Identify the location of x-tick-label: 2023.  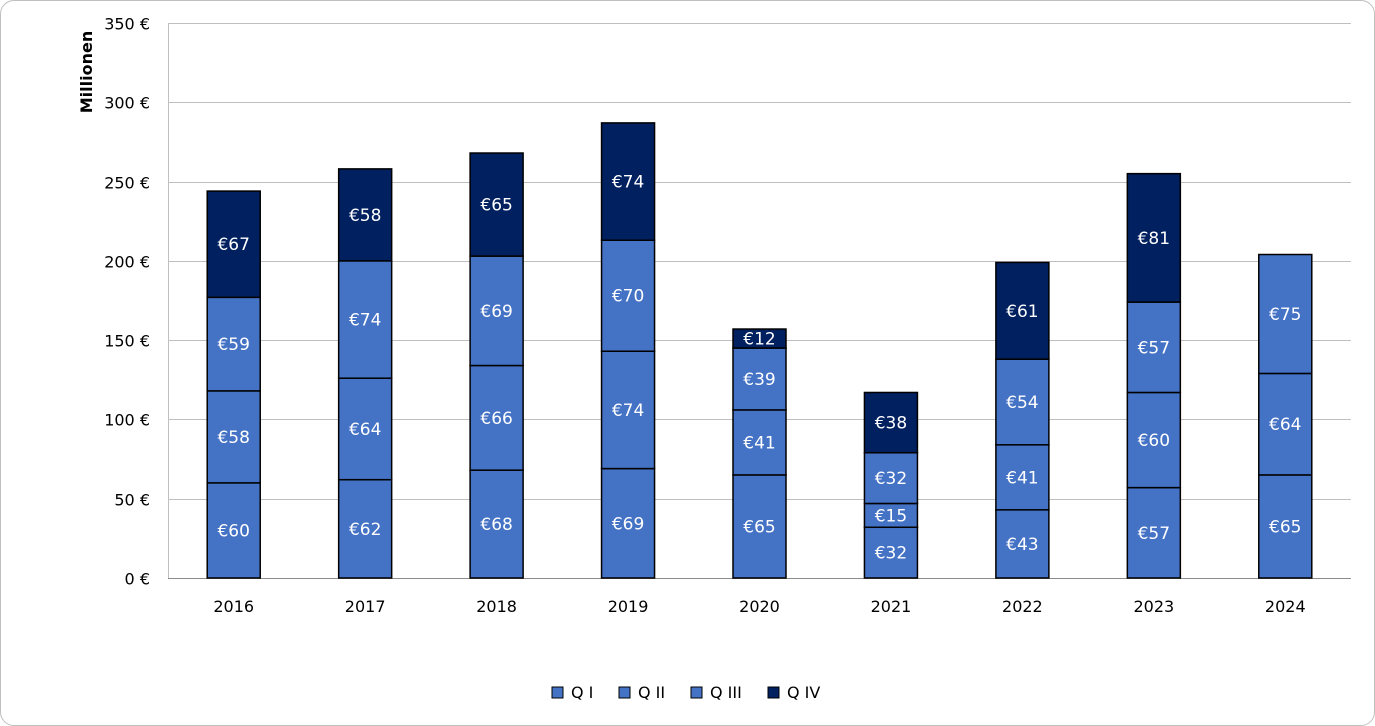
(1153, 606).